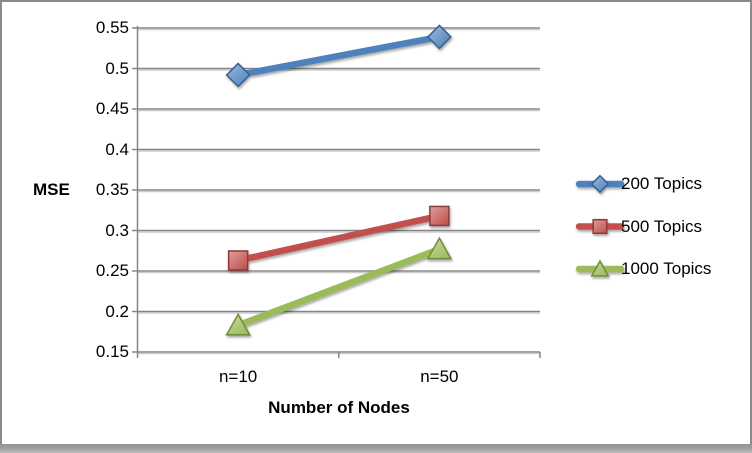 Image resolution: width=752 pixels, height=453 pixels. I want to click on y-tick-label: 0.35, so click(112, 189).